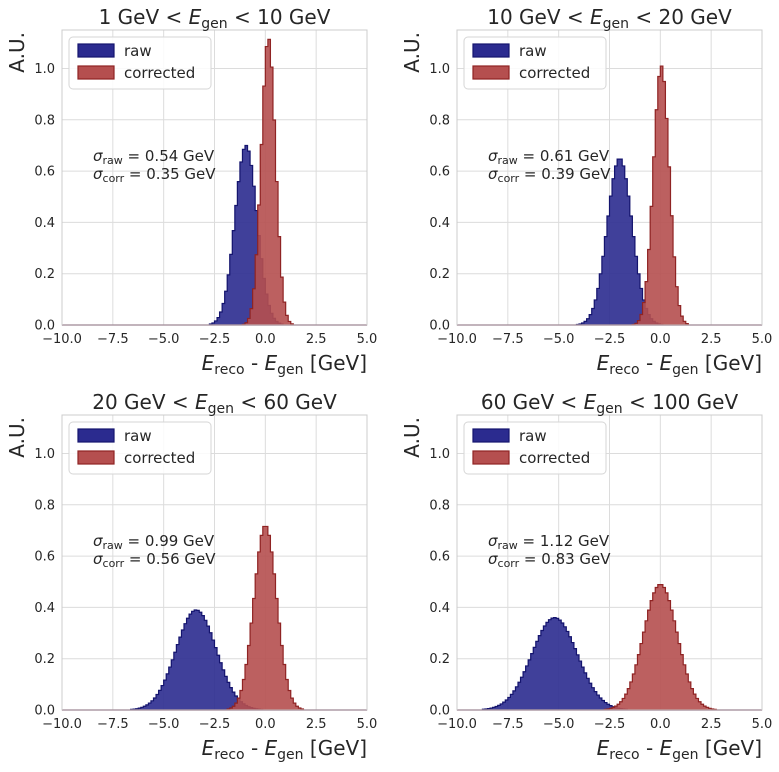  Describe the element at coordinates (154, 157) in the screenshot. I see `sigma-raw-annotation: σraw = 0.54 GeV` at that location.